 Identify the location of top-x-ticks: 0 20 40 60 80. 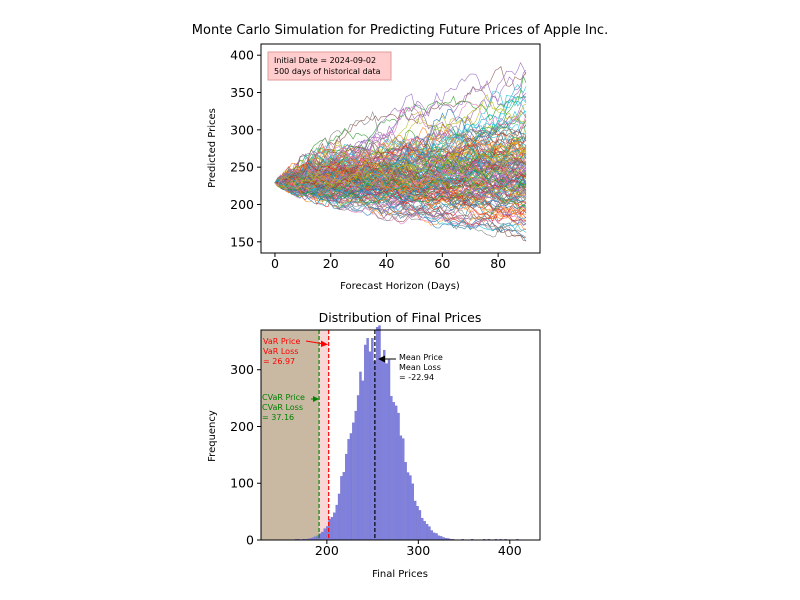
(388, 262).